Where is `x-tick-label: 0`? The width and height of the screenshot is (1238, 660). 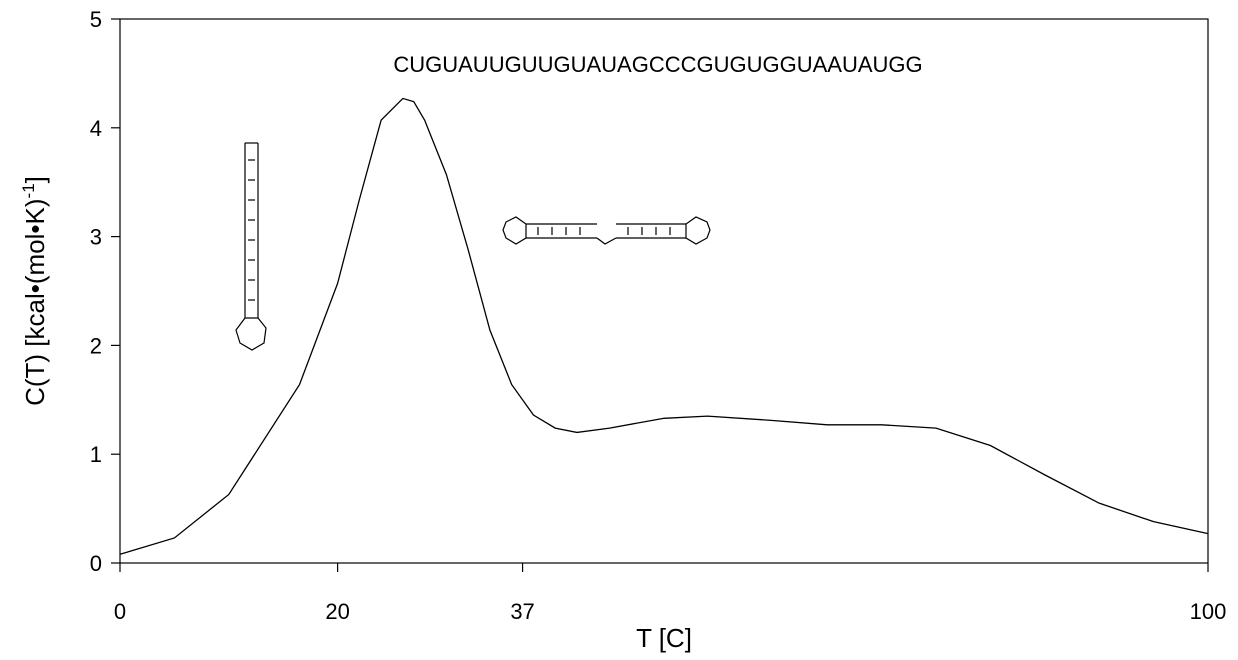
x-tick-label: 0 is located at coordinates (120, 611).